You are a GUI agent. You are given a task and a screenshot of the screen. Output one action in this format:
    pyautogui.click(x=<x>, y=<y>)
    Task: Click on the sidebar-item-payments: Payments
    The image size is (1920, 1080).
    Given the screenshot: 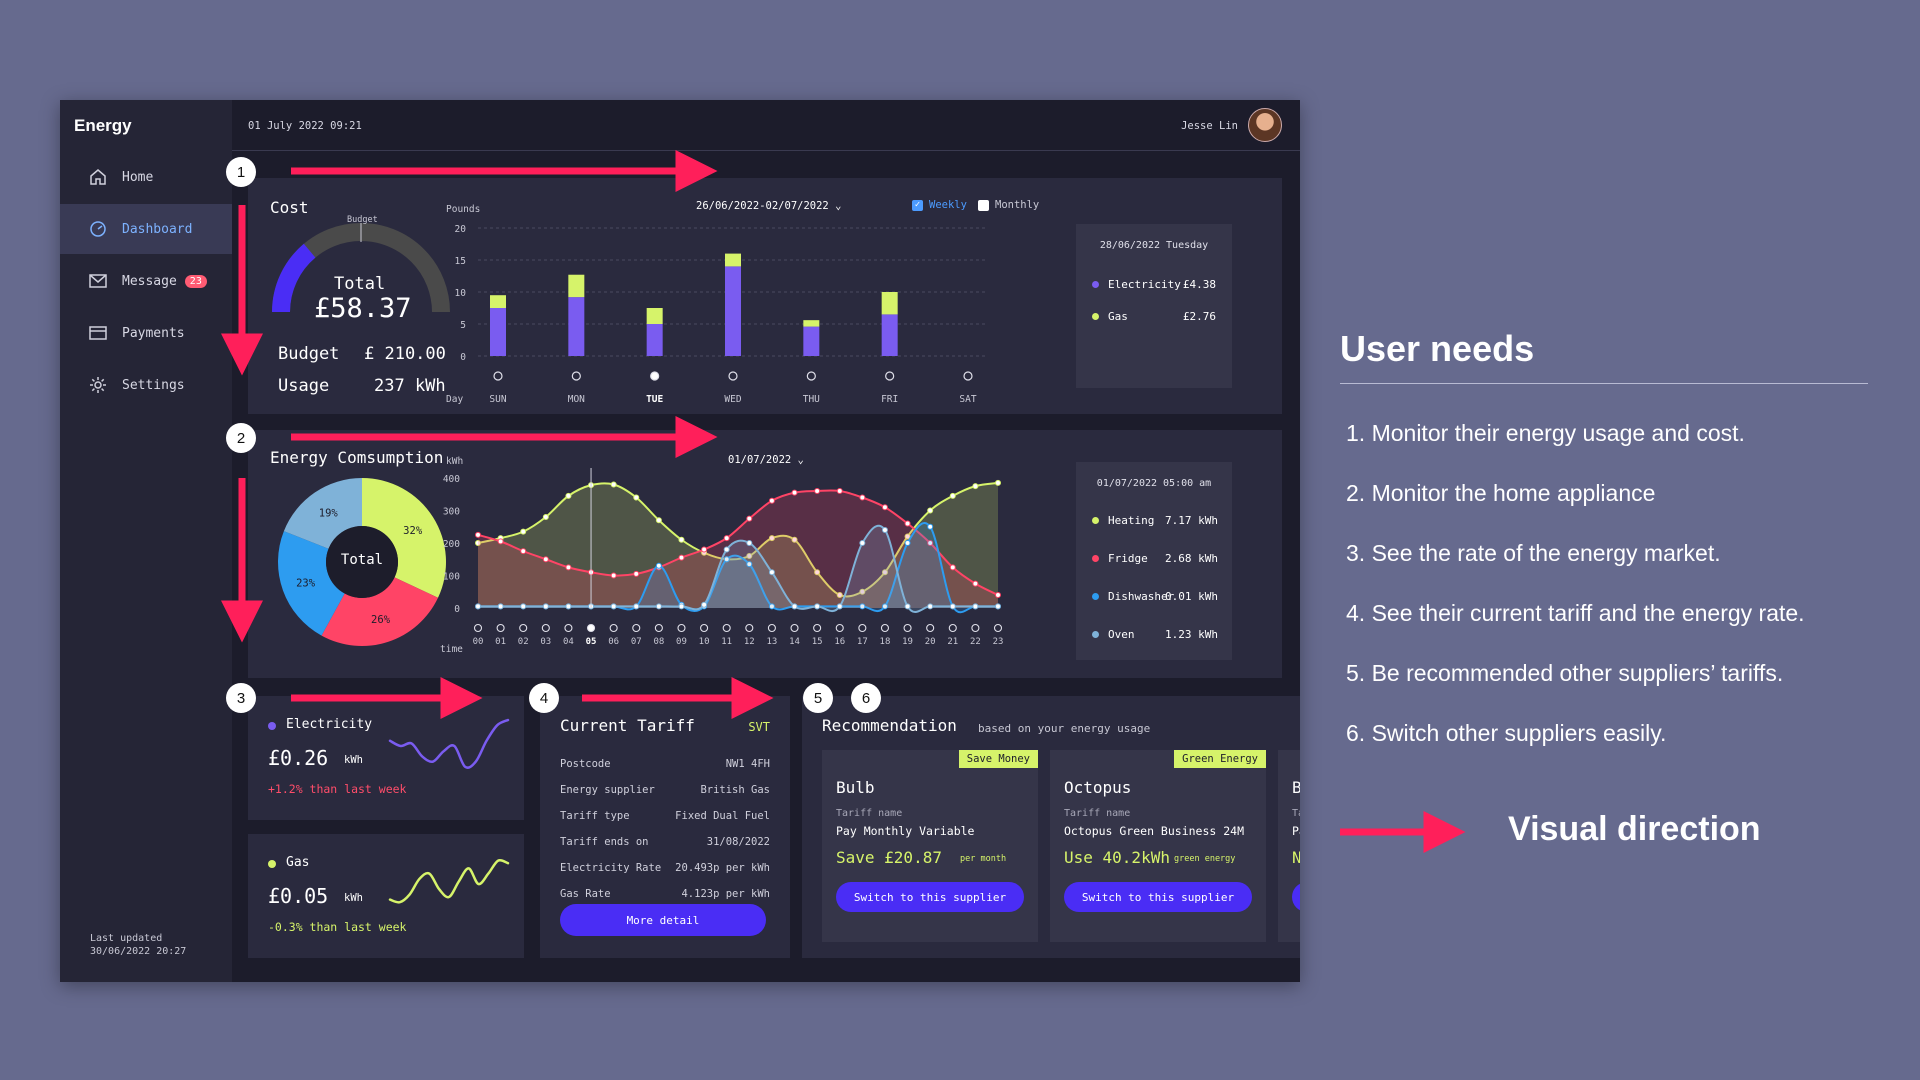 What is the action you would take?
    pyautogui.click(x=146, y=333)
    